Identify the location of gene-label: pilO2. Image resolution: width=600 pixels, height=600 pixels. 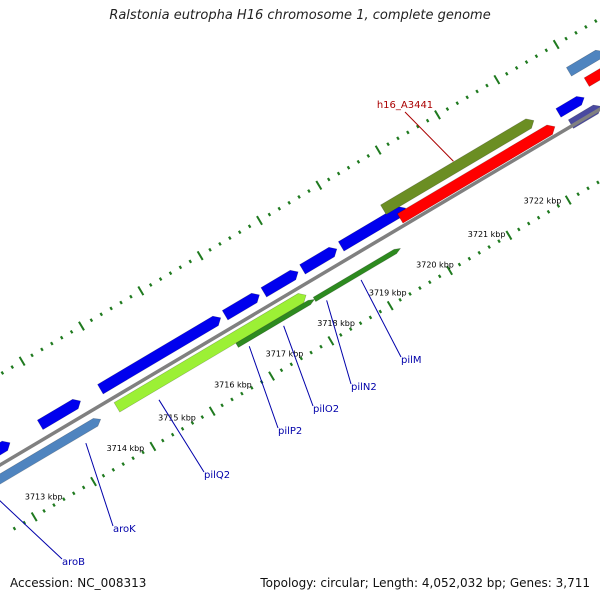
(326, 409).